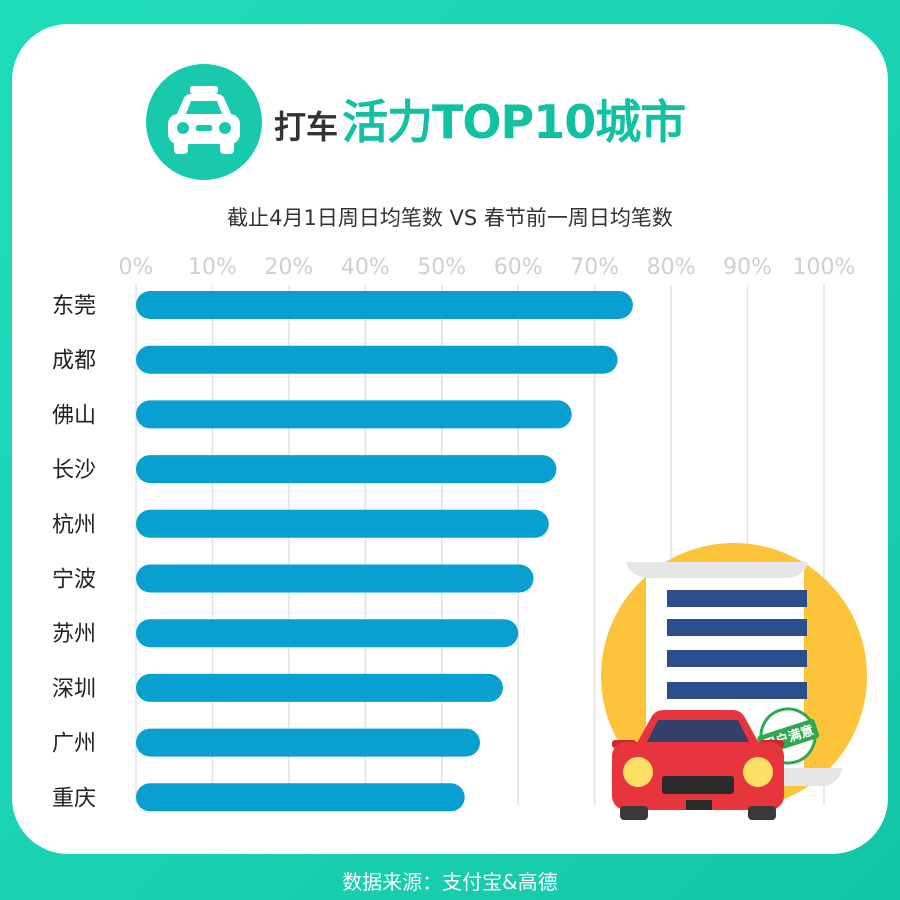  What do you see at coordinates (74, 415) in the screenshot?
I see `category-label: 佛山` at bounding box center [74, 415].